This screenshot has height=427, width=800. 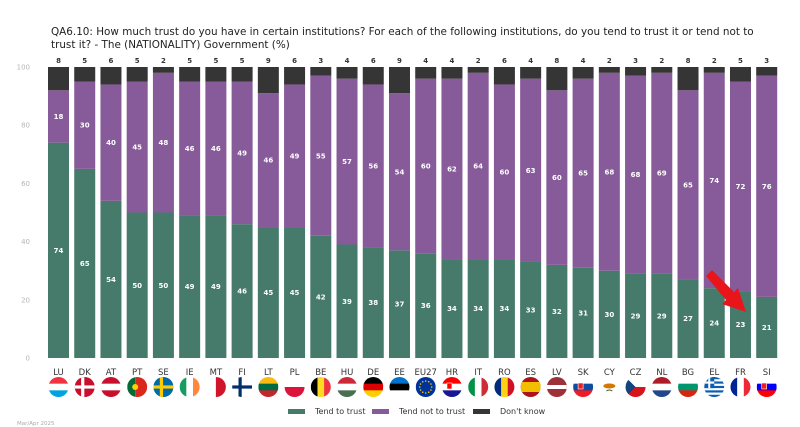 I want to click on data-label: 76, so click(x=767, y=187).